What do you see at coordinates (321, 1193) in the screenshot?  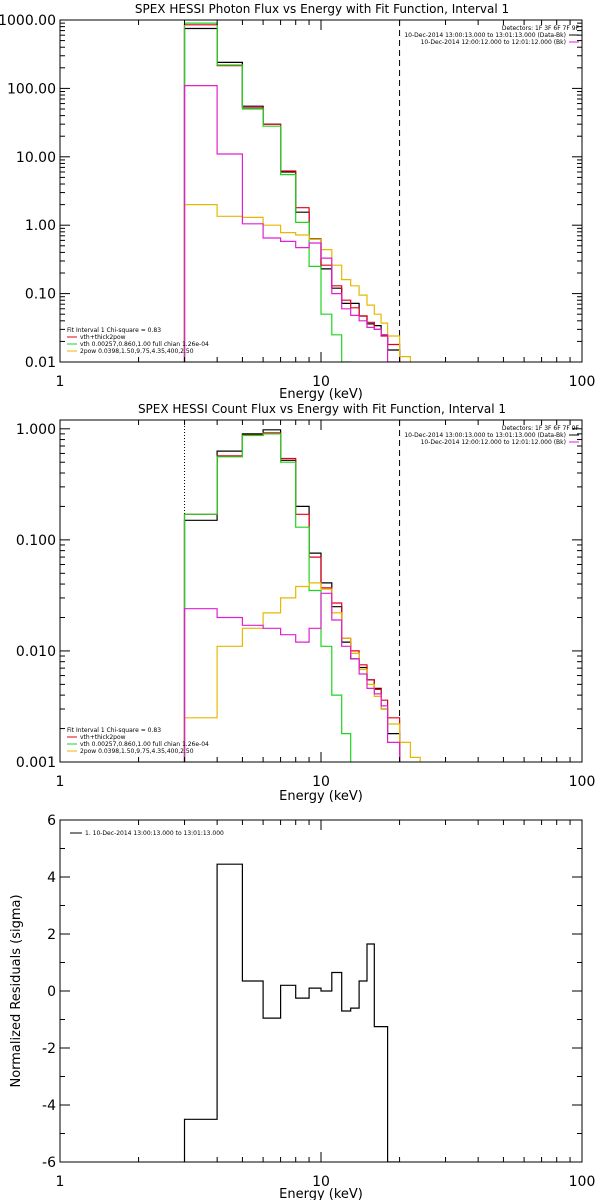 I see `residuals-x-axis-label: Energy (keV)` at bounding box center [321, 1193].